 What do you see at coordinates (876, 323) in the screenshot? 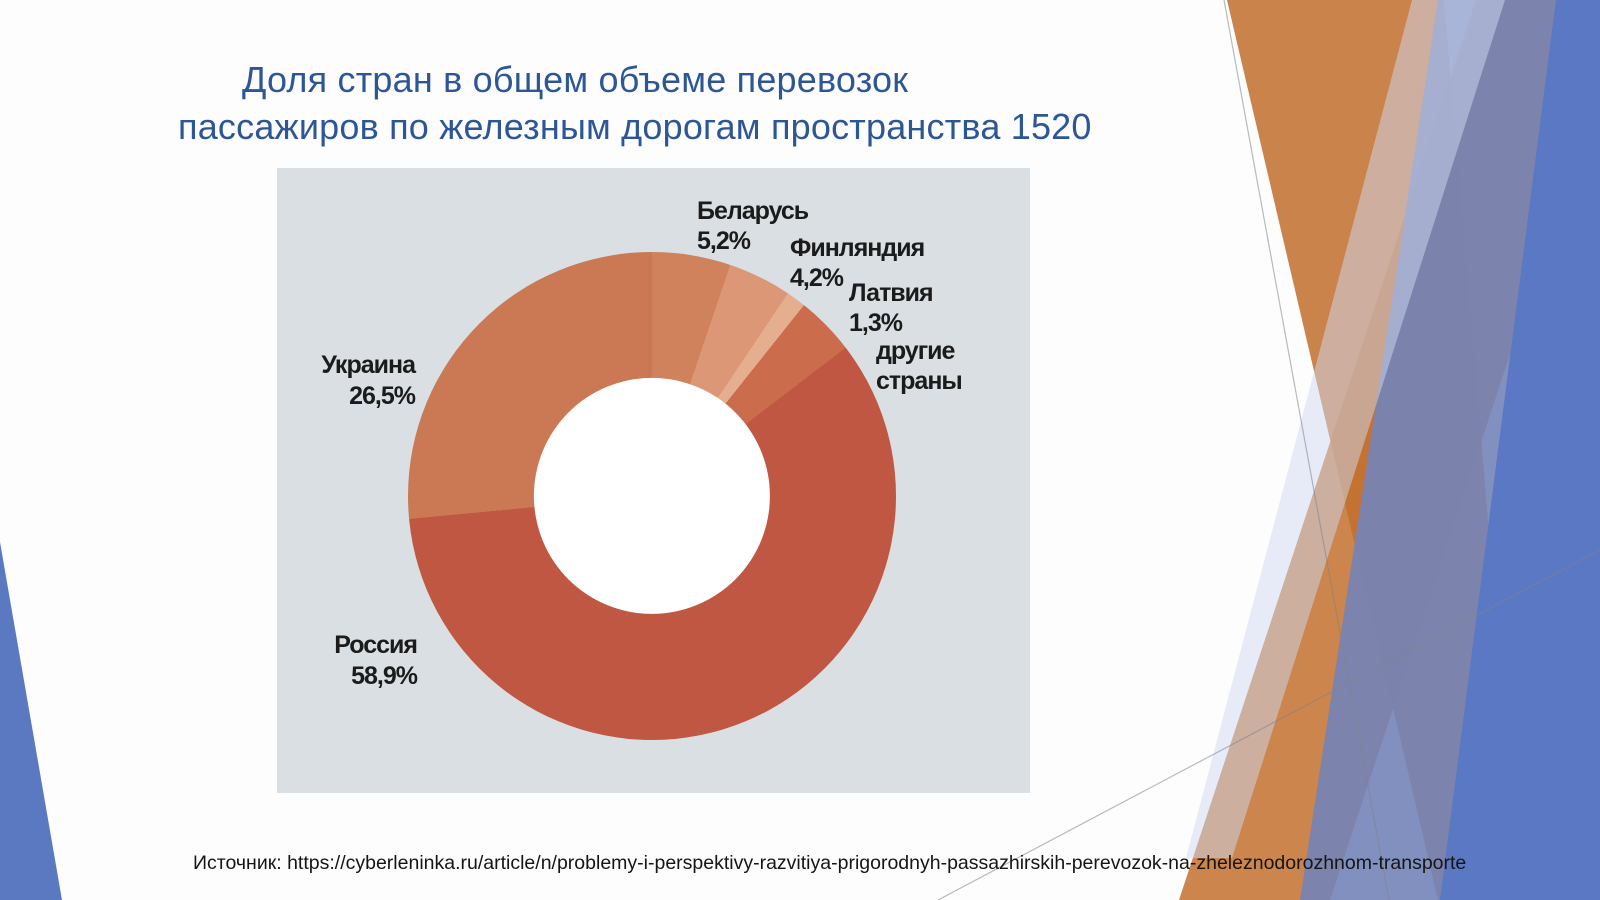
I see `slice-label-latvia-pct: 1,3%` at bounding box center [876, 323].